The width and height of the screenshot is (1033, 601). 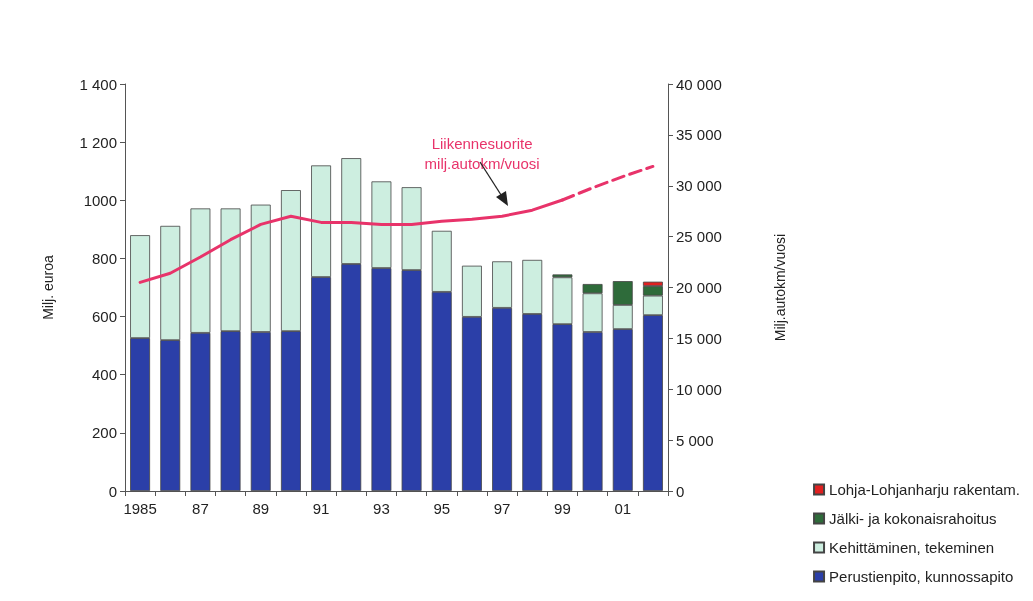 What do you see at coordinates (104, 258) in the screenshot?
I see `y-tick-label: 800` at bounding box center [104, 258].